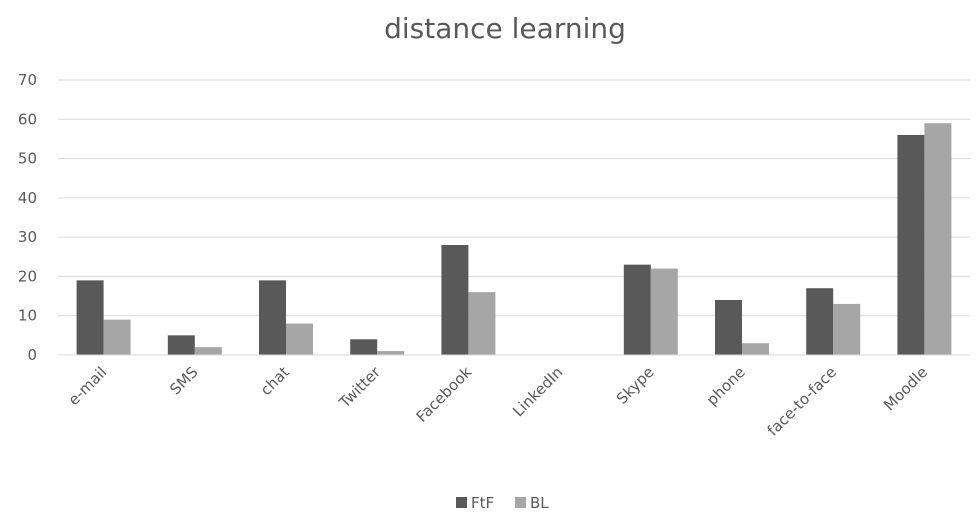  What do you see at coordinates (90, 317) in the screenshot?
I see `bar-ftf-e-mail` at bounding box center [90, 317].